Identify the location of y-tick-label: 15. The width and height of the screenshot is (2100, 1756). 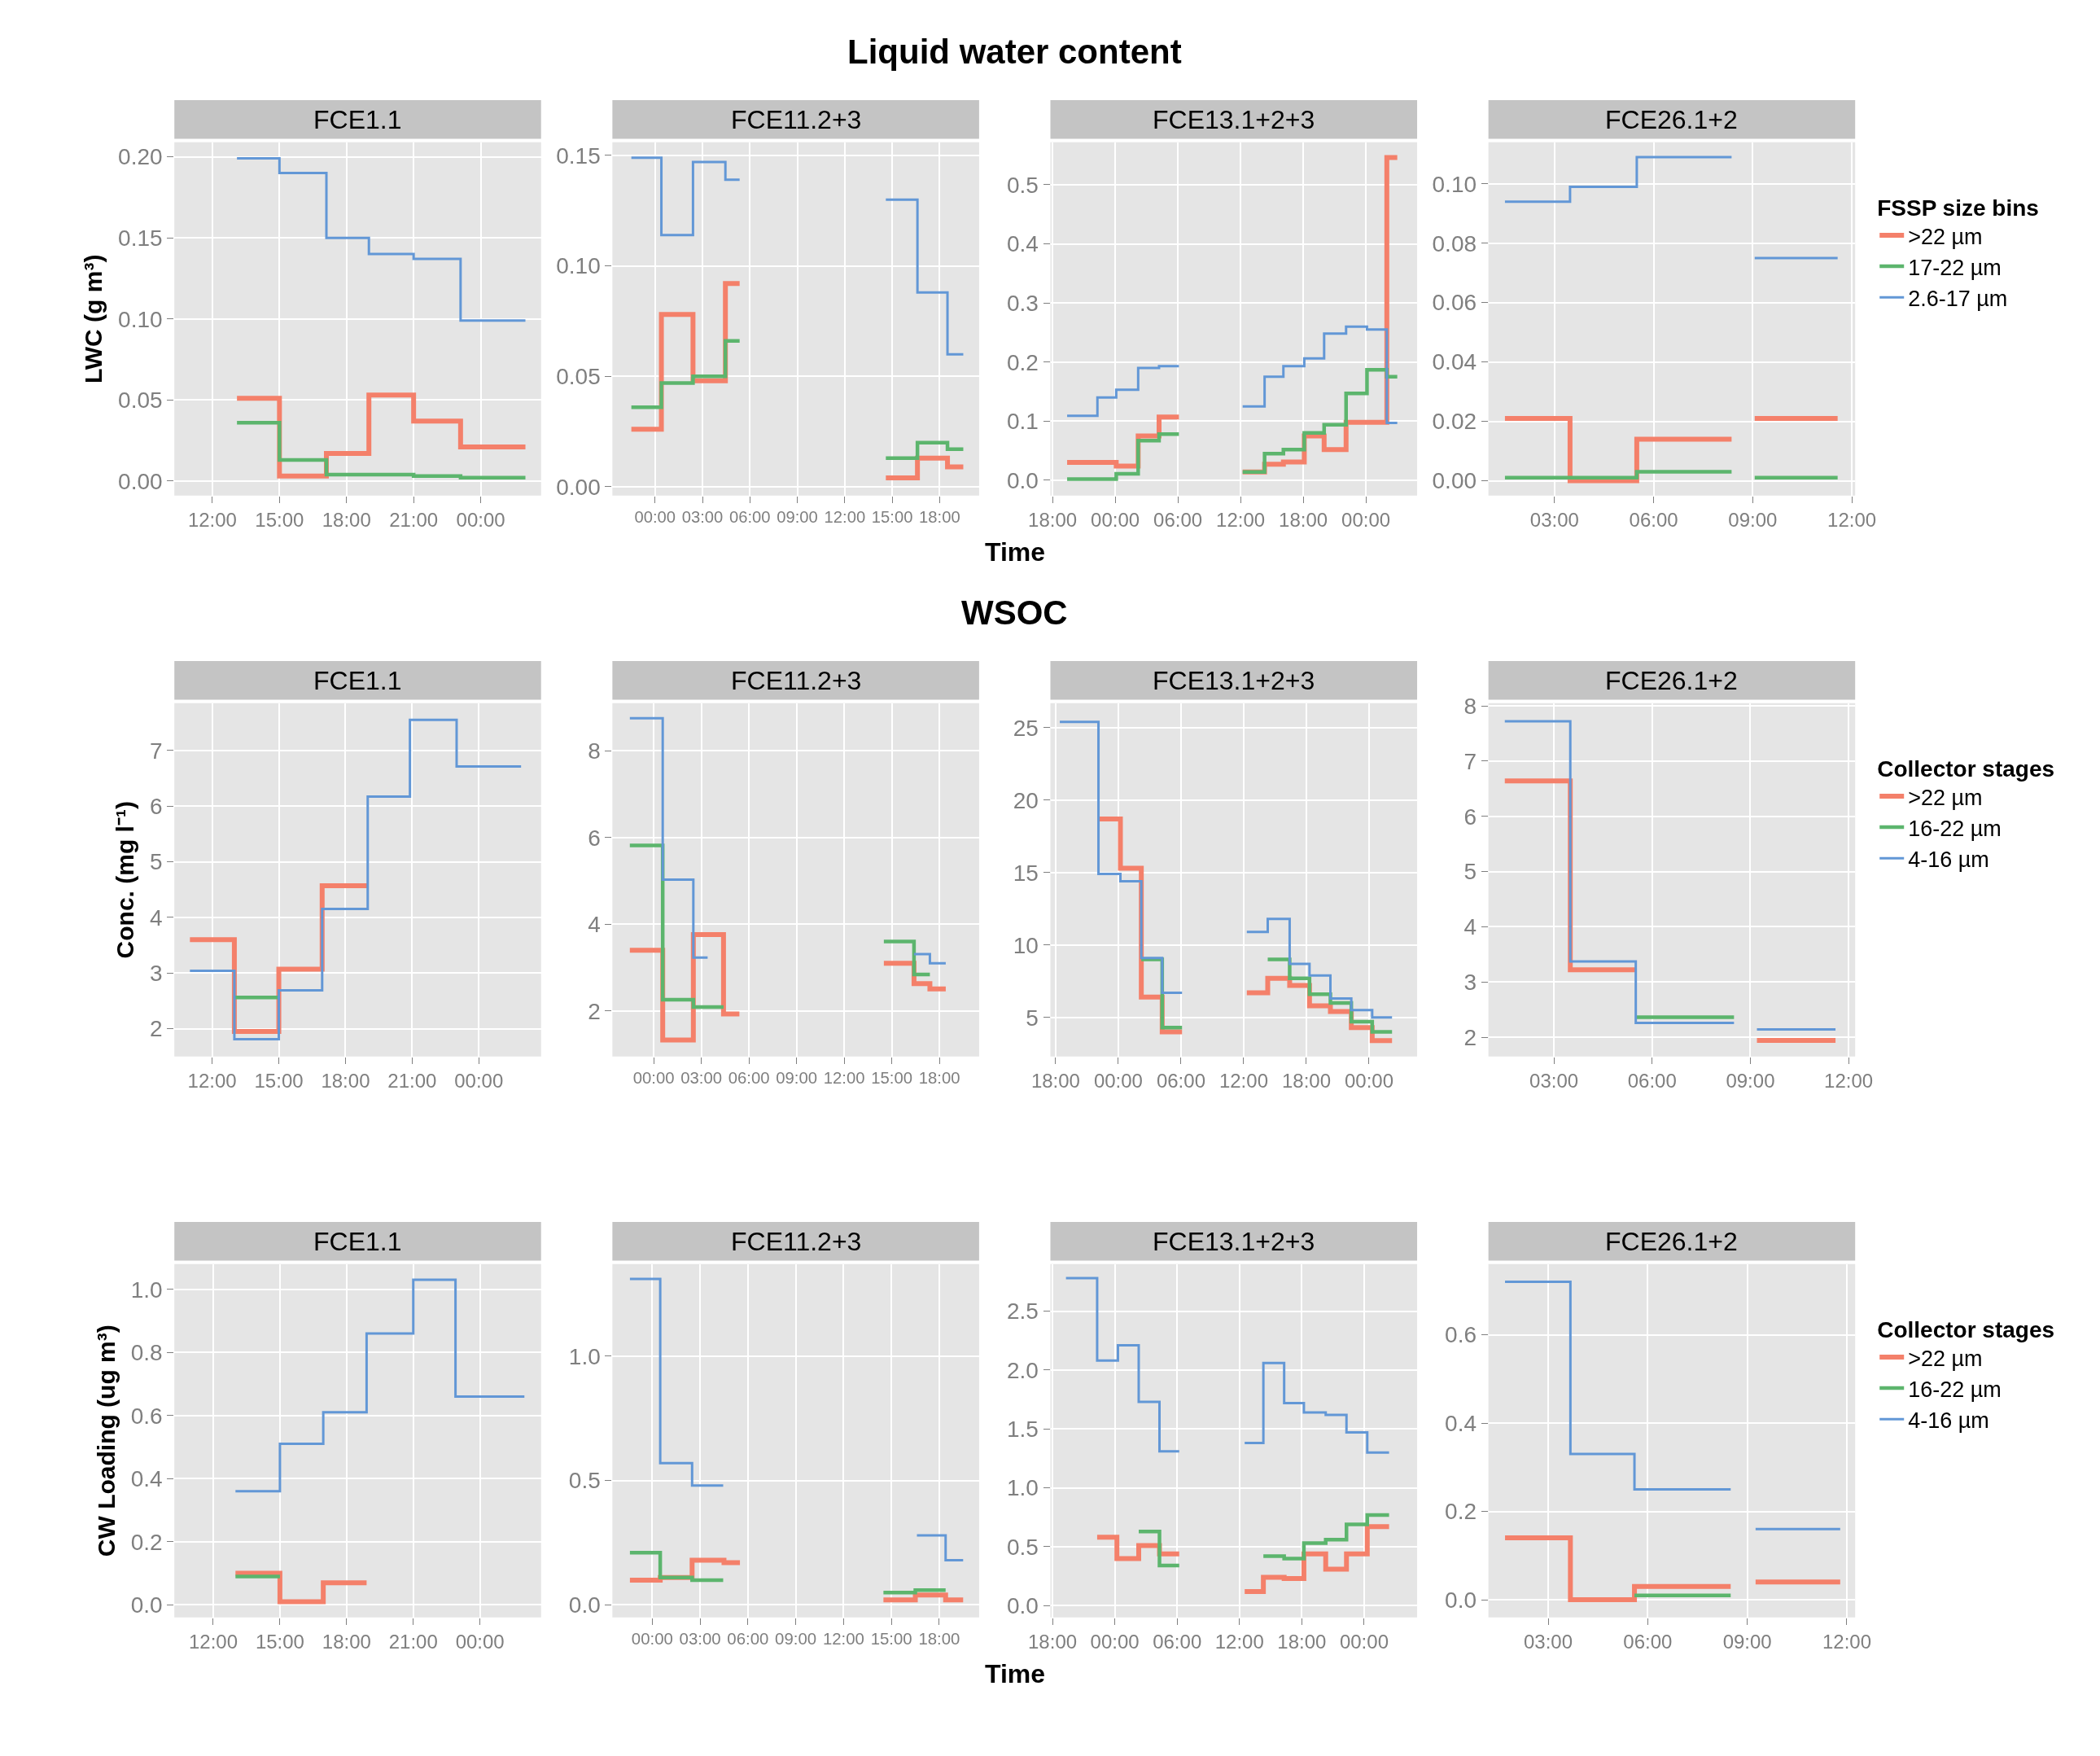
(1026, 873).